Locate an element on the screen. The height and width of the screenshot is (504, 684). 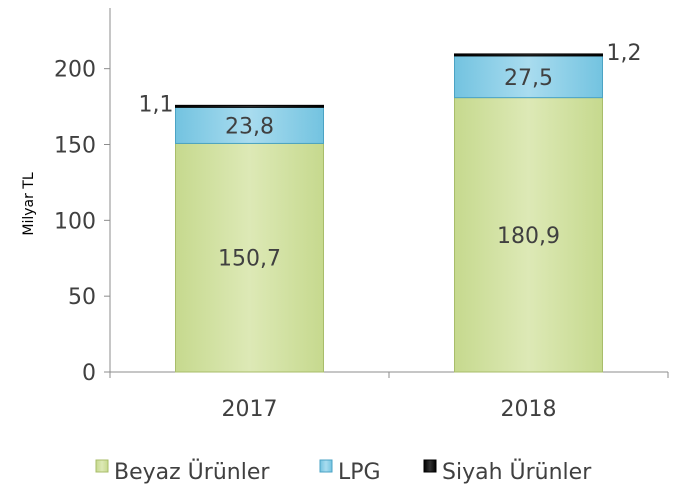
data-label: 23,8 is located at coordinates (249, 126).